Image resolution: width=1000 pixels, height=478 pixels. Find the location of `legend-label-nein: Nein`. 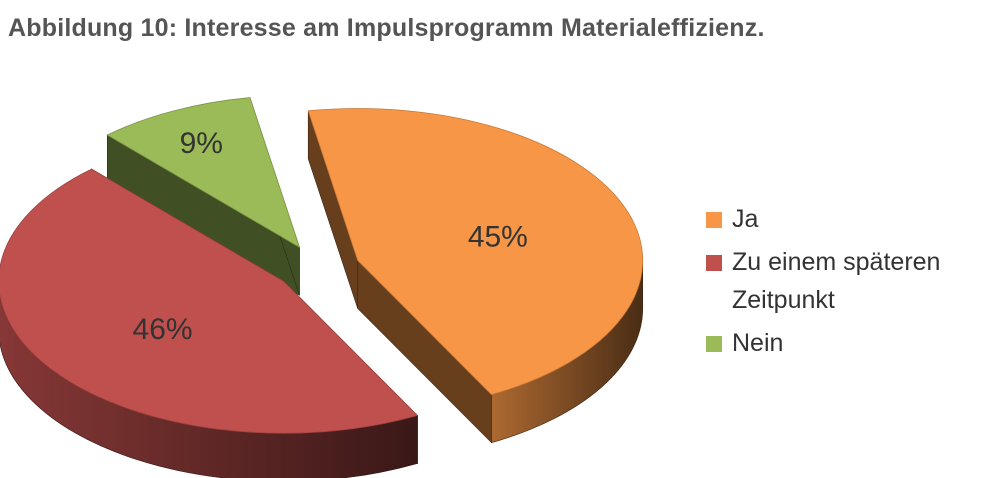

legend-label-nein: Nein is located at coordinates (758, 343).